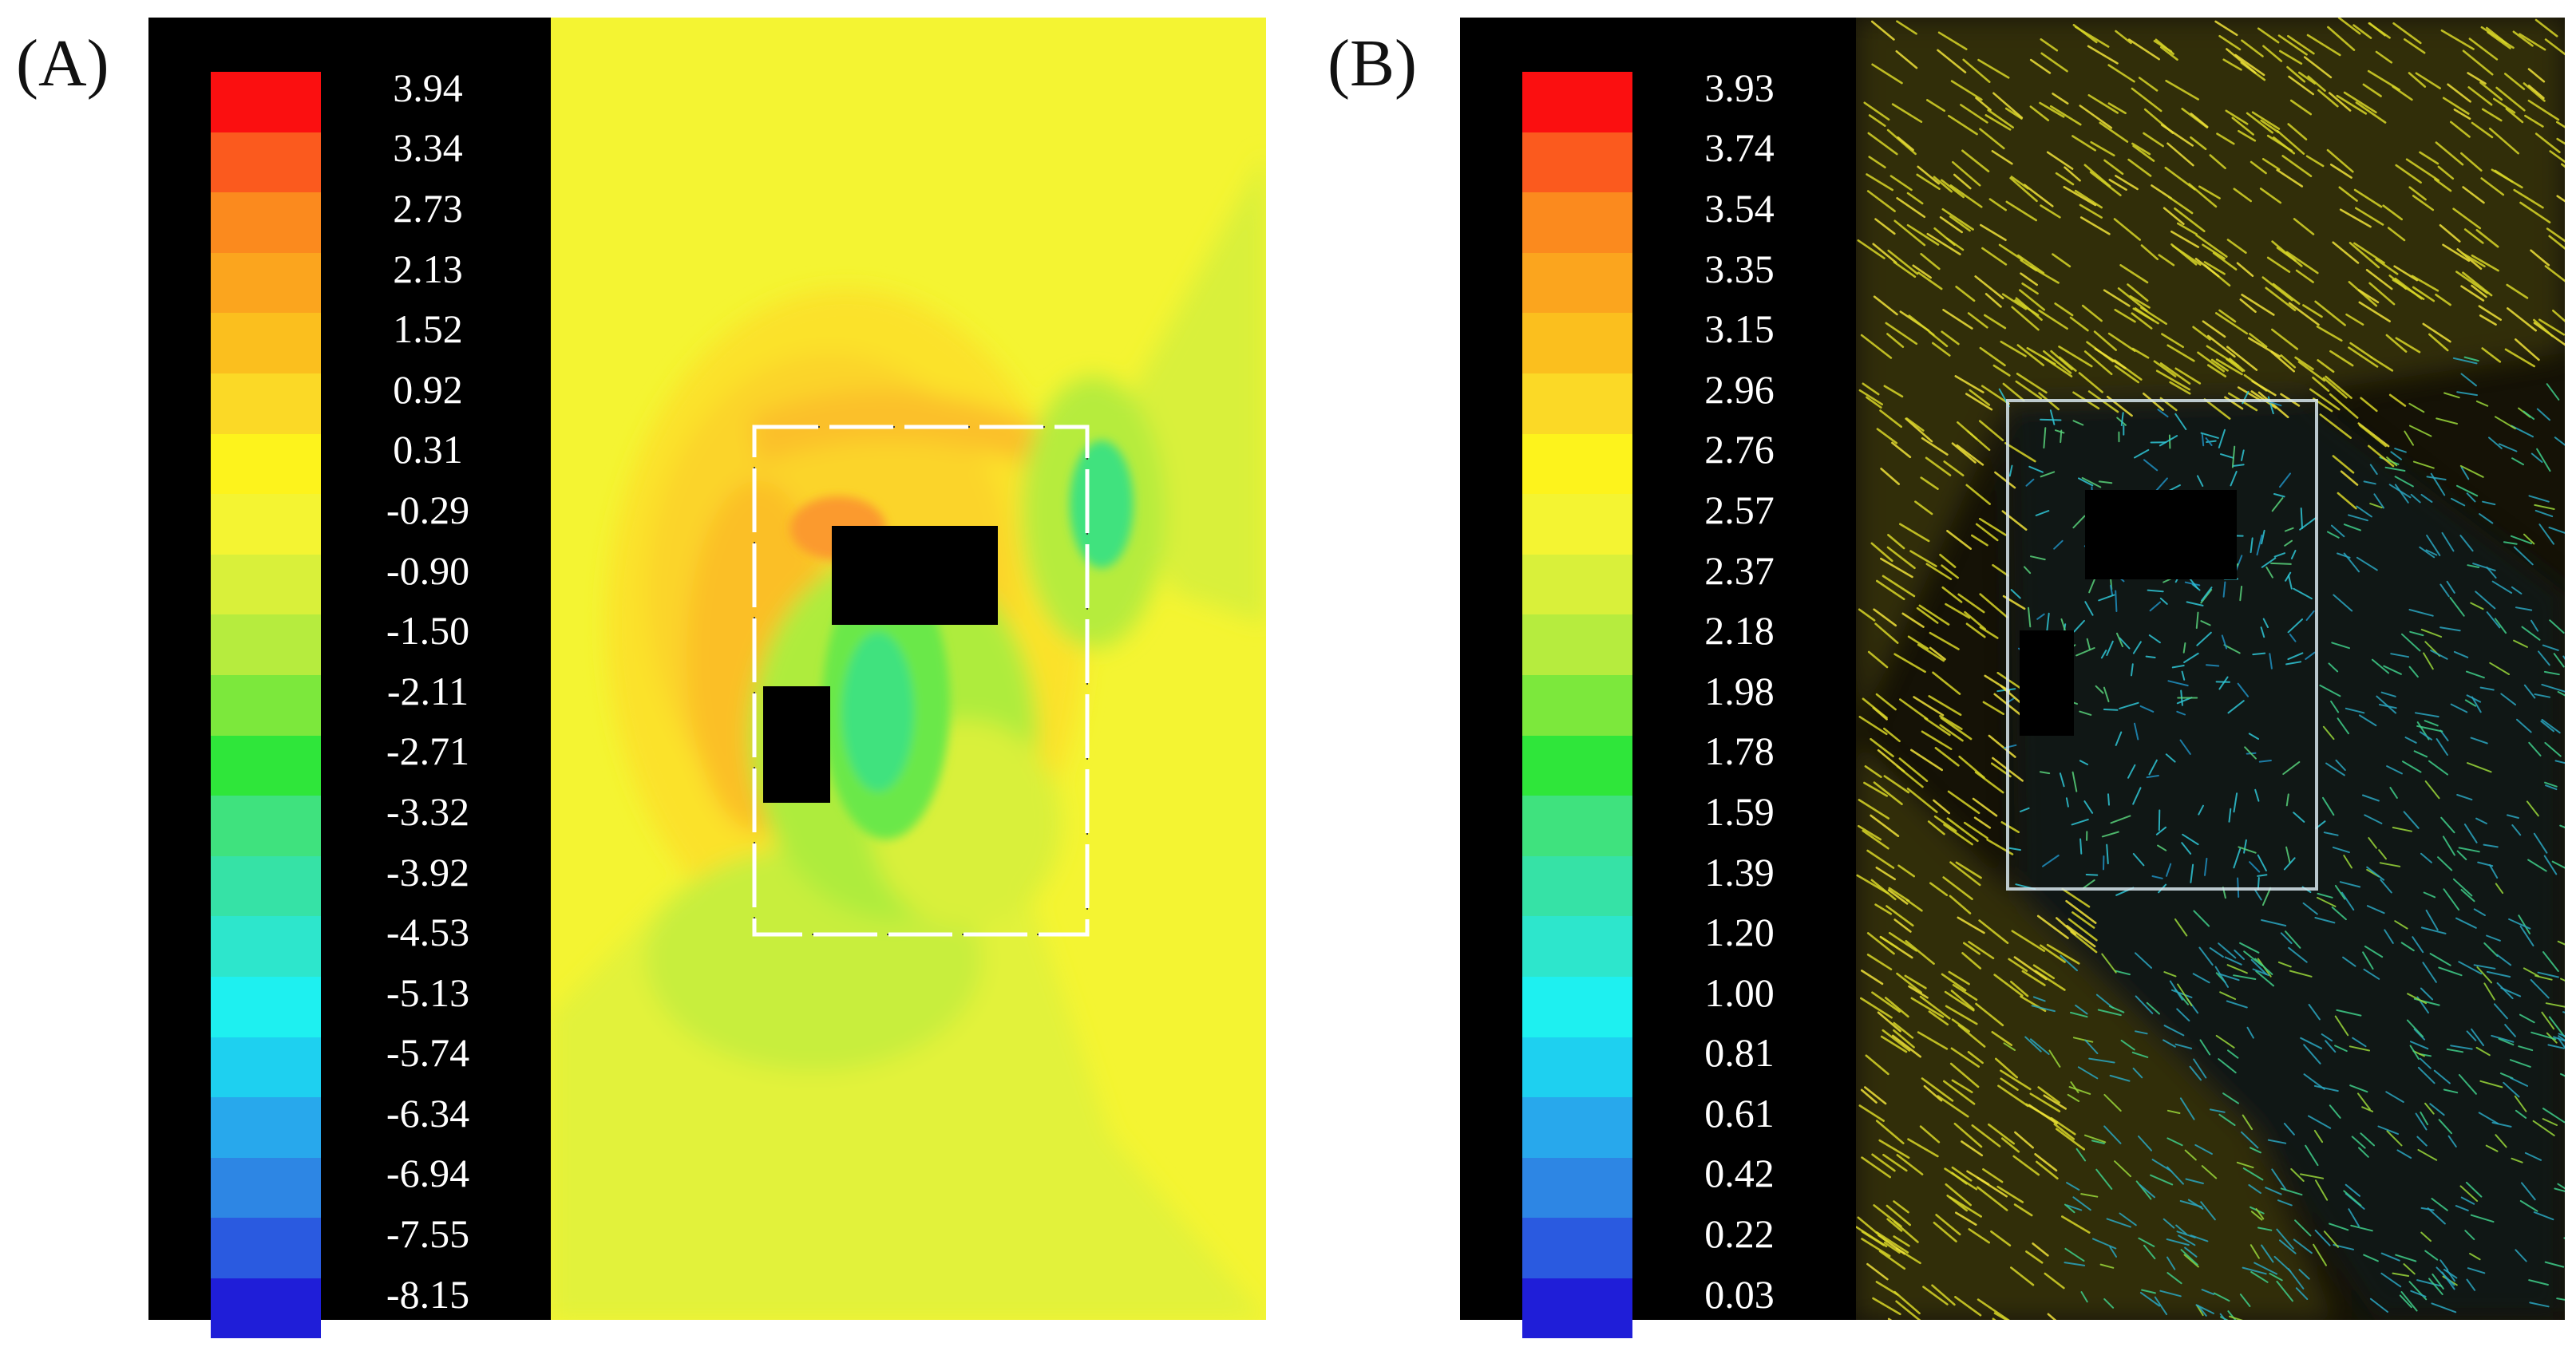  What do you see at coordinates (921, 681) in the screenshot?
I see `enclosure-outline` at bounding box center [921, 681].